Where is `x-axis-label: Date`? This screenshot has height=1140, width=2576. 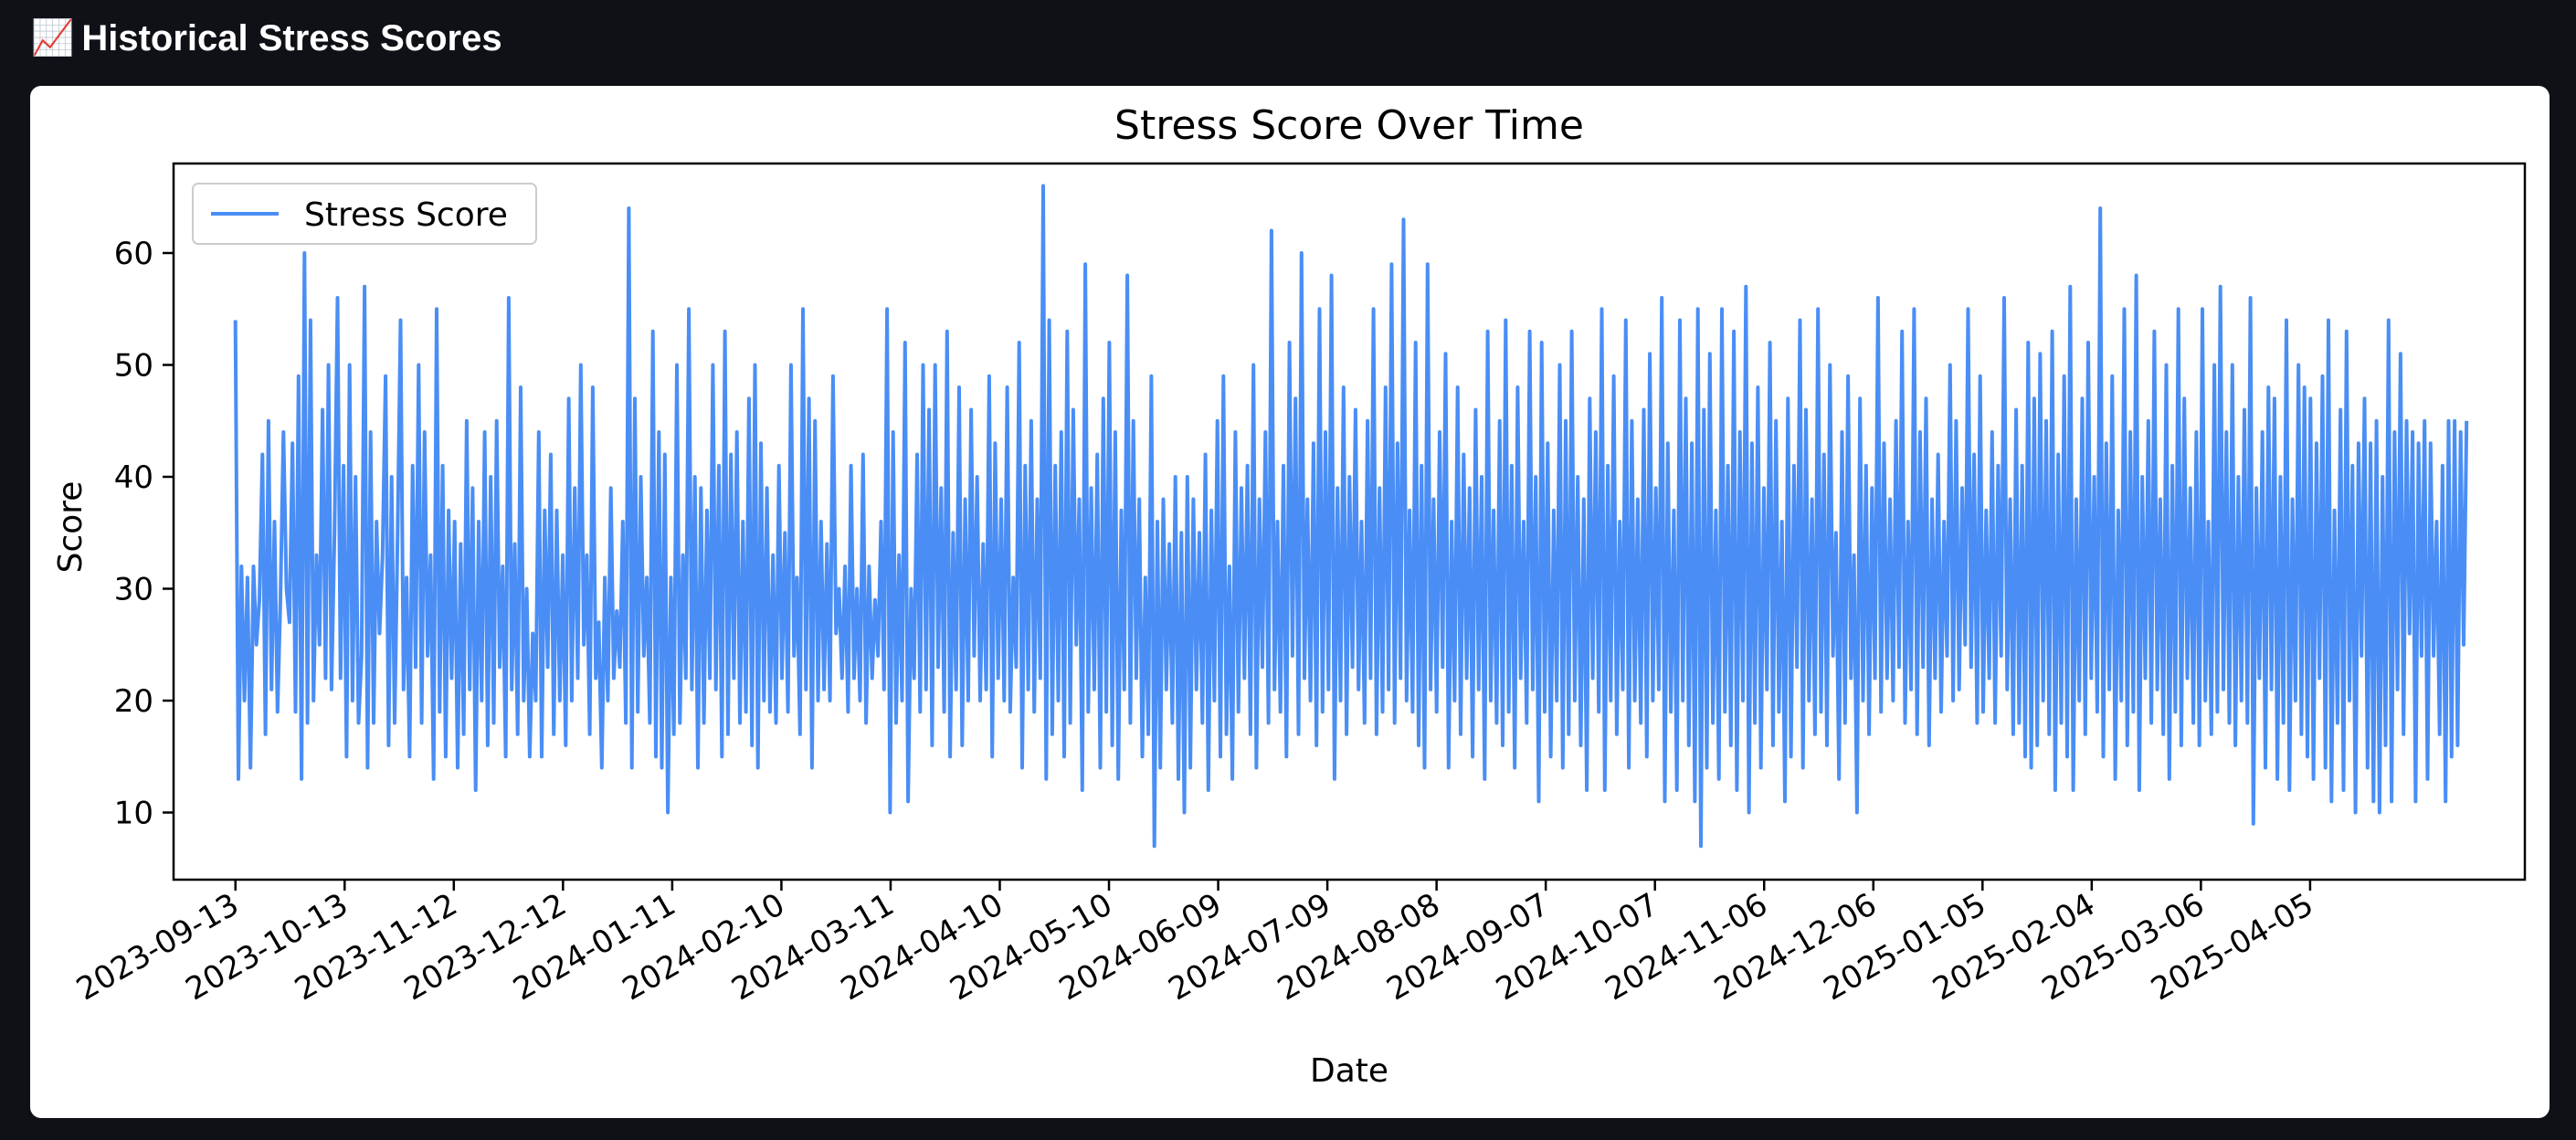 x-axis-label: Date is located at coordinates (1349, 1071).